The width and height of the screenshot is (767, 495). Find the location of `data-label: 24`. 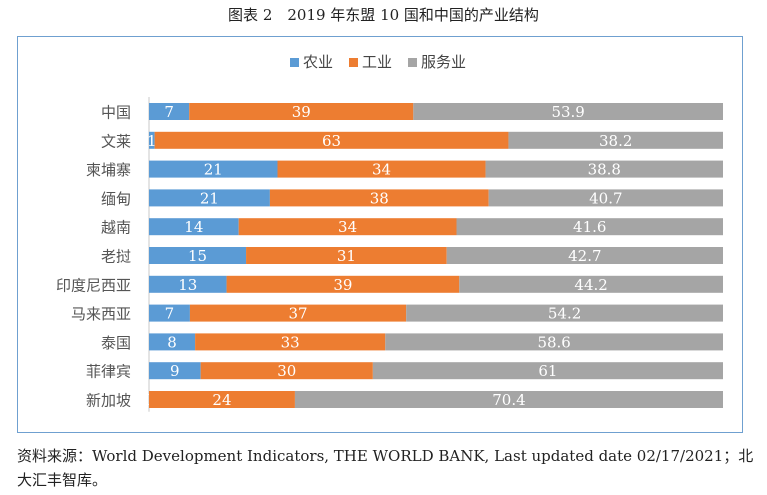

data-label: 24 is located at coordinates (221, 400).